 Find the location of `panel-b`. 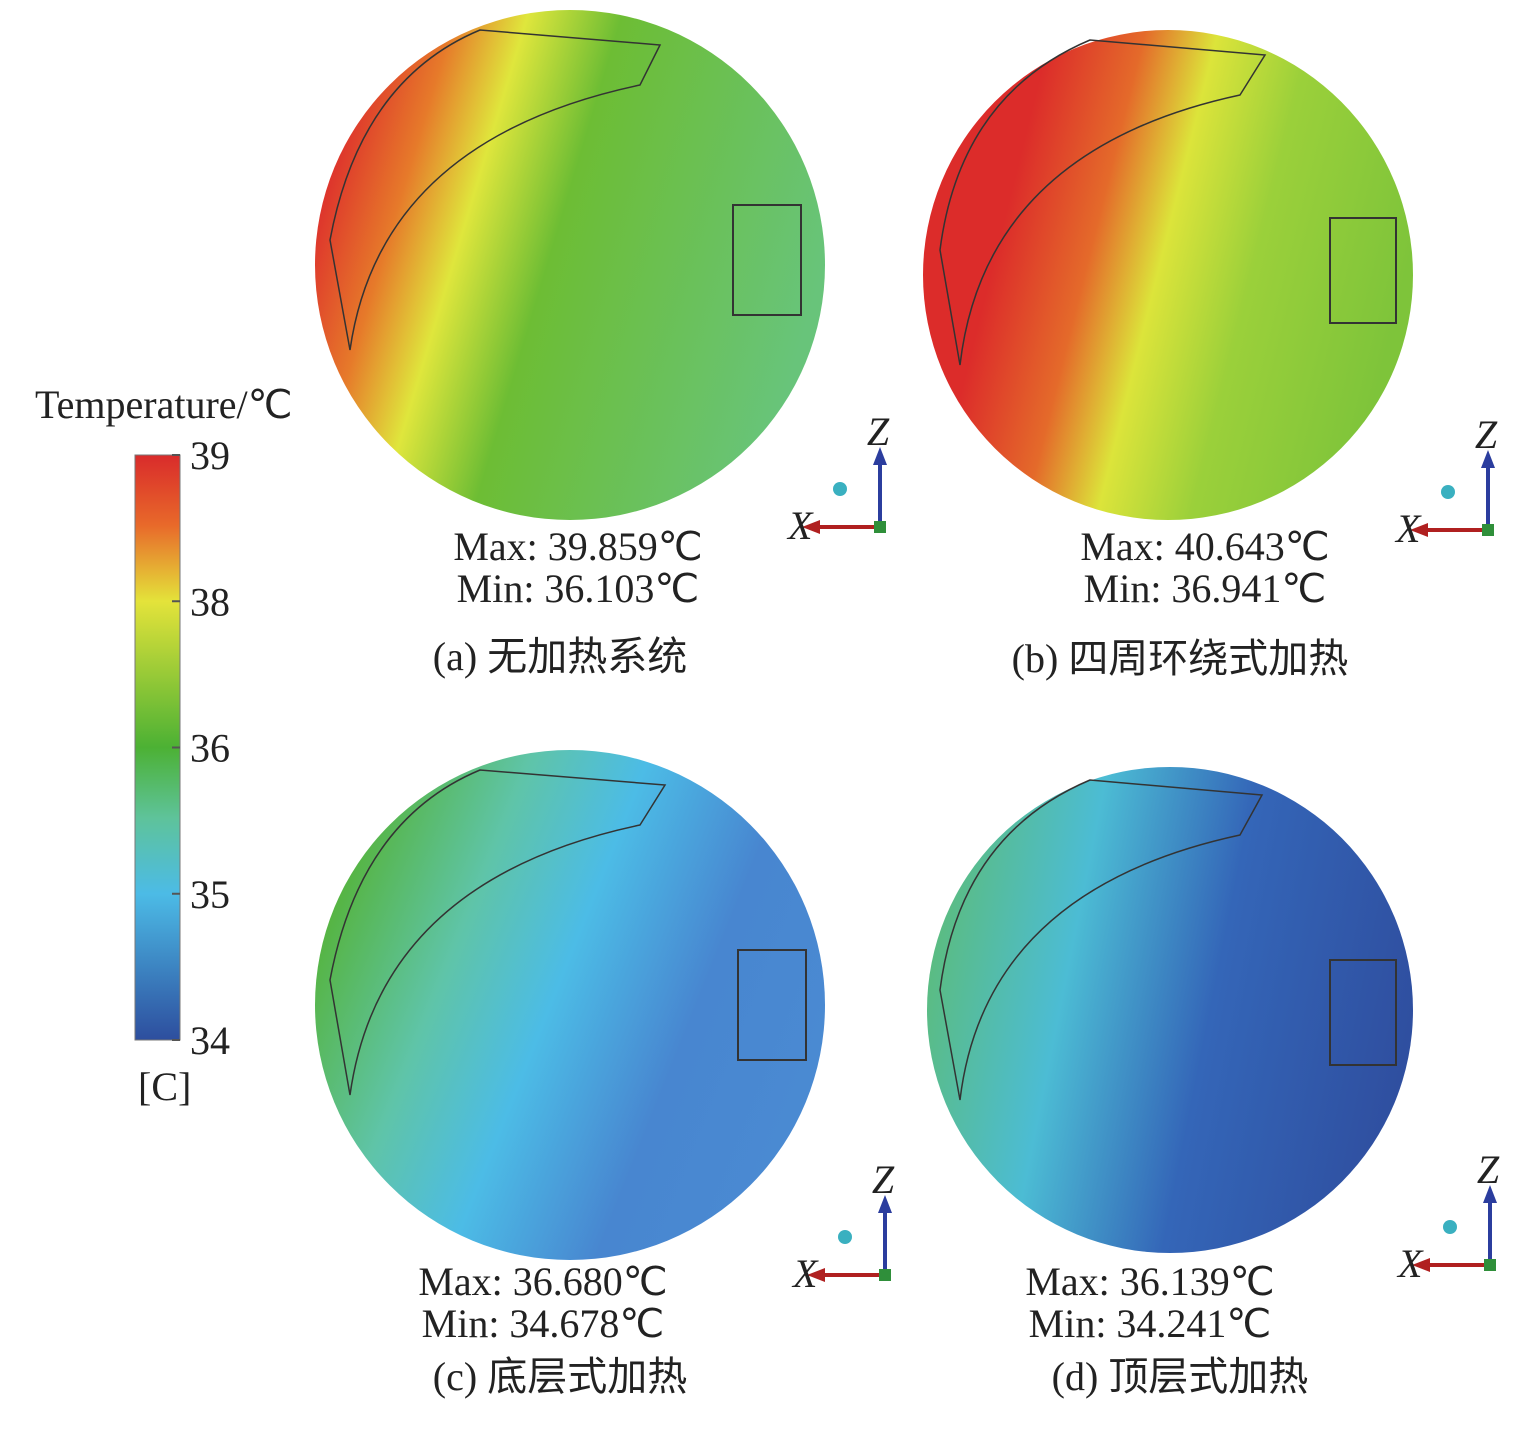

panel-b is located at coordinates (1168, 275).